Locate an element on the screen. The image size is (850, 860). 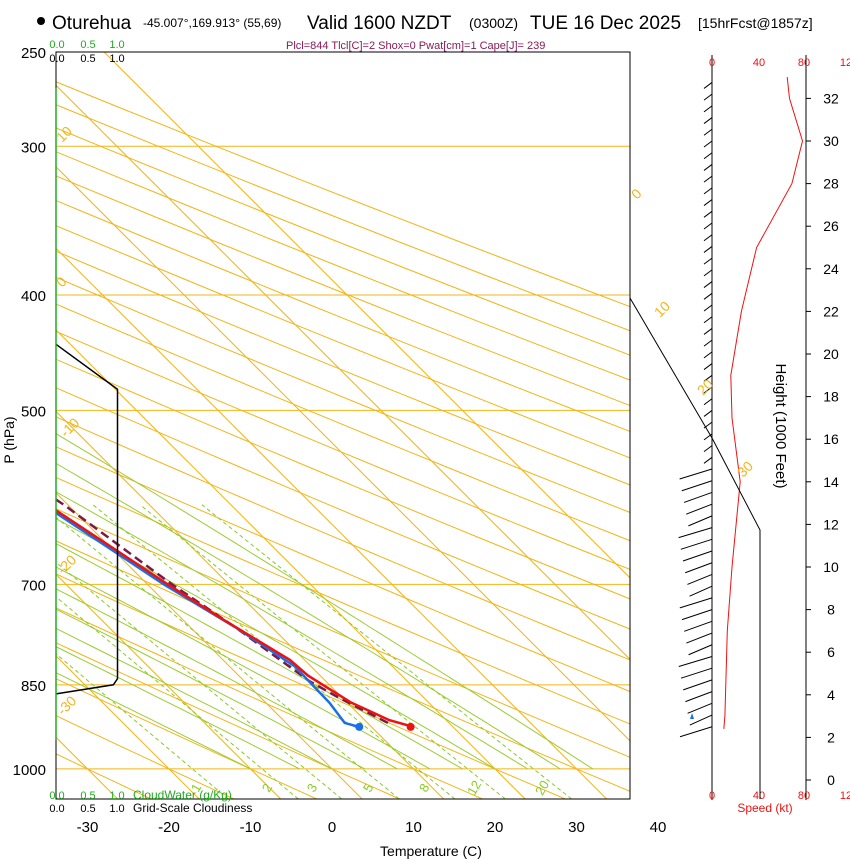
speed-tick-bottom: 12 is located at coordinates (845, 796).